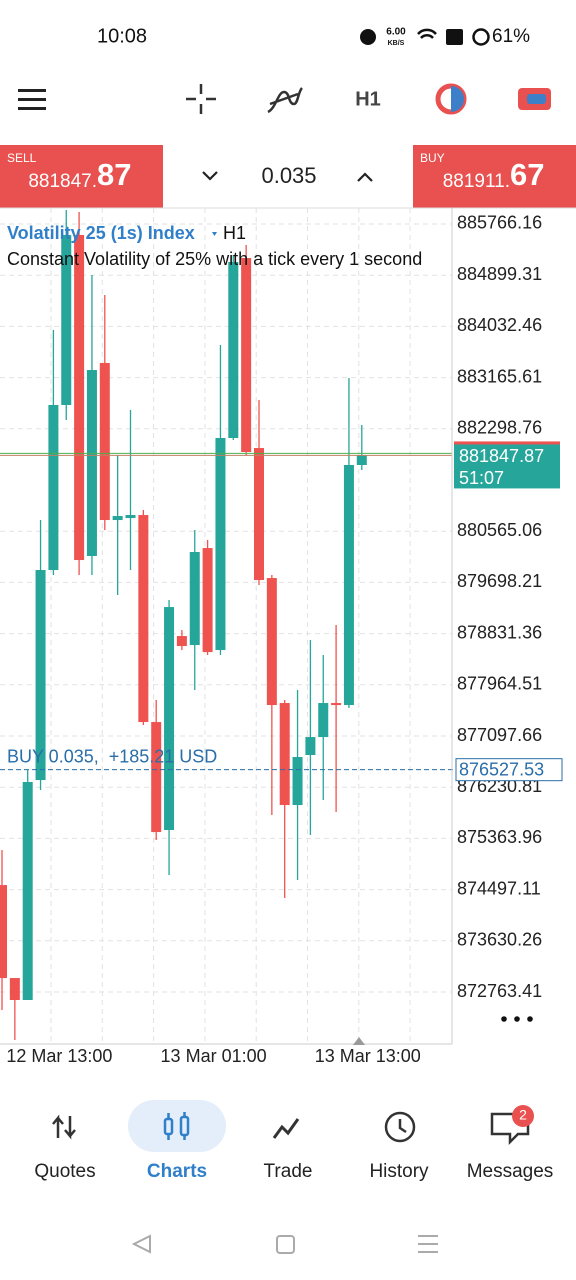  What do you see at coordinates (22, 158) in the screenshot?
I see `sell-label: SELL` at bounding box center [22, 158].